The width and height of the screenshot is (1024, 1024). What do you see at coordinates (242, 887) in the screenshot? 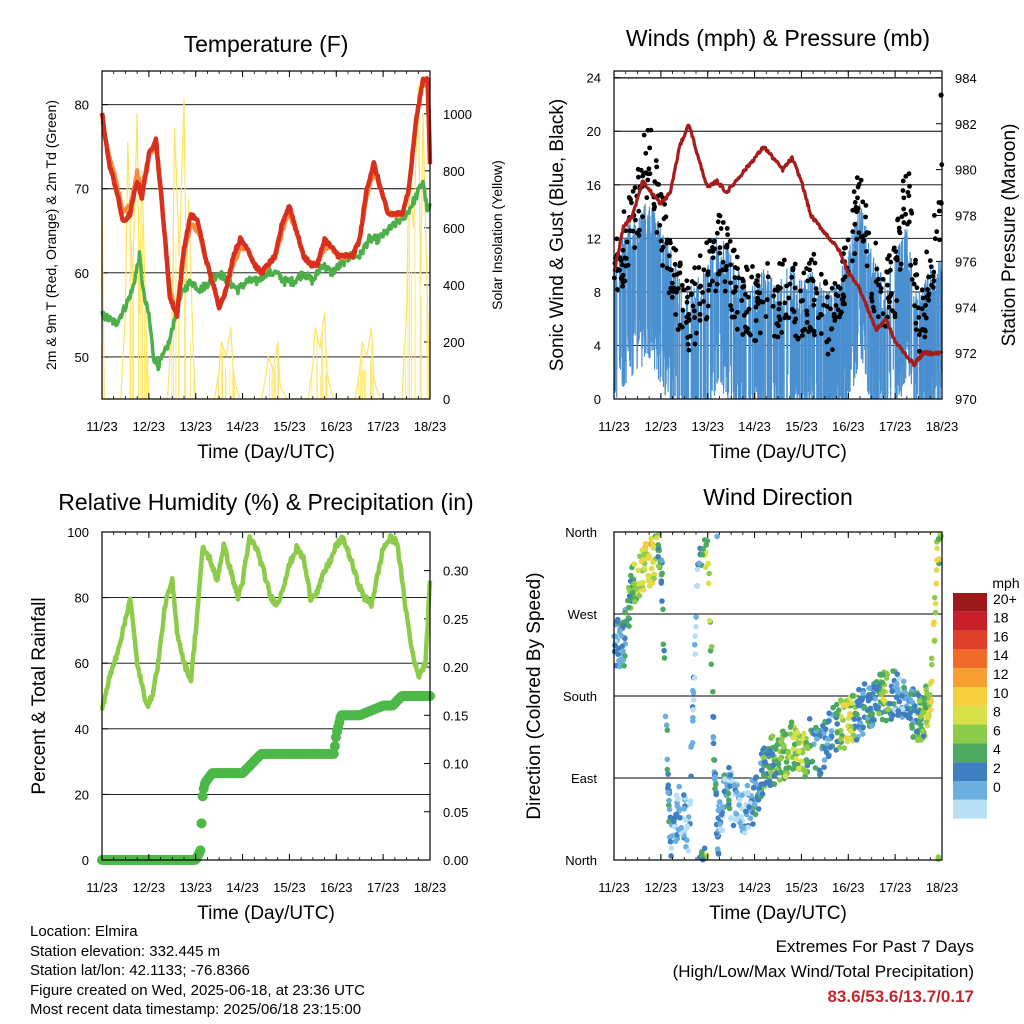
I see `x-tick-label: 14/23` at bounding box center [242, 887].